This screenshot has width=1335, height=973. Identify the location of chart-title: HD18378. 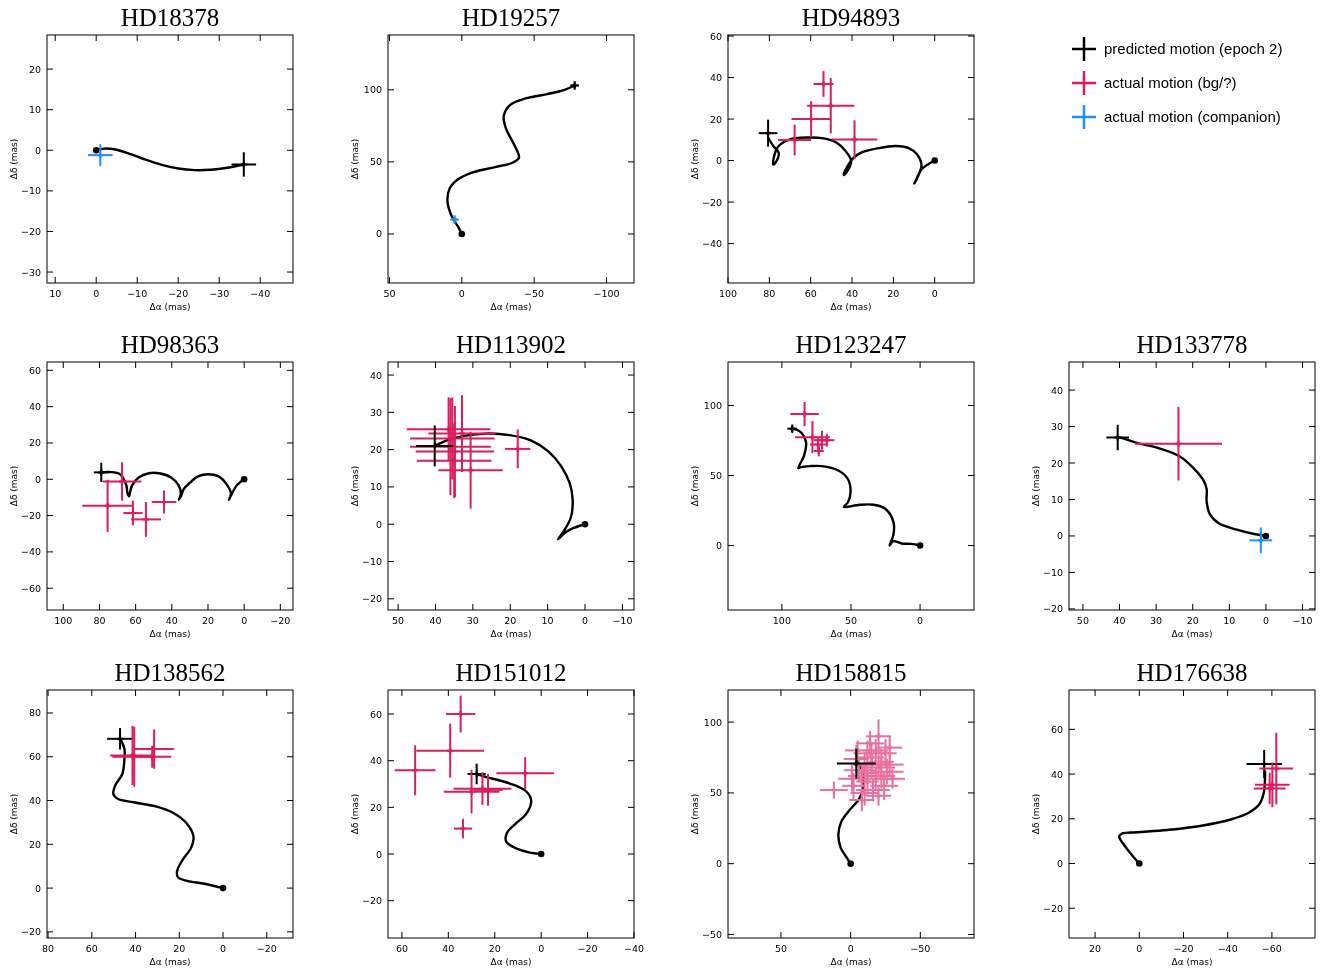
(170, 17).